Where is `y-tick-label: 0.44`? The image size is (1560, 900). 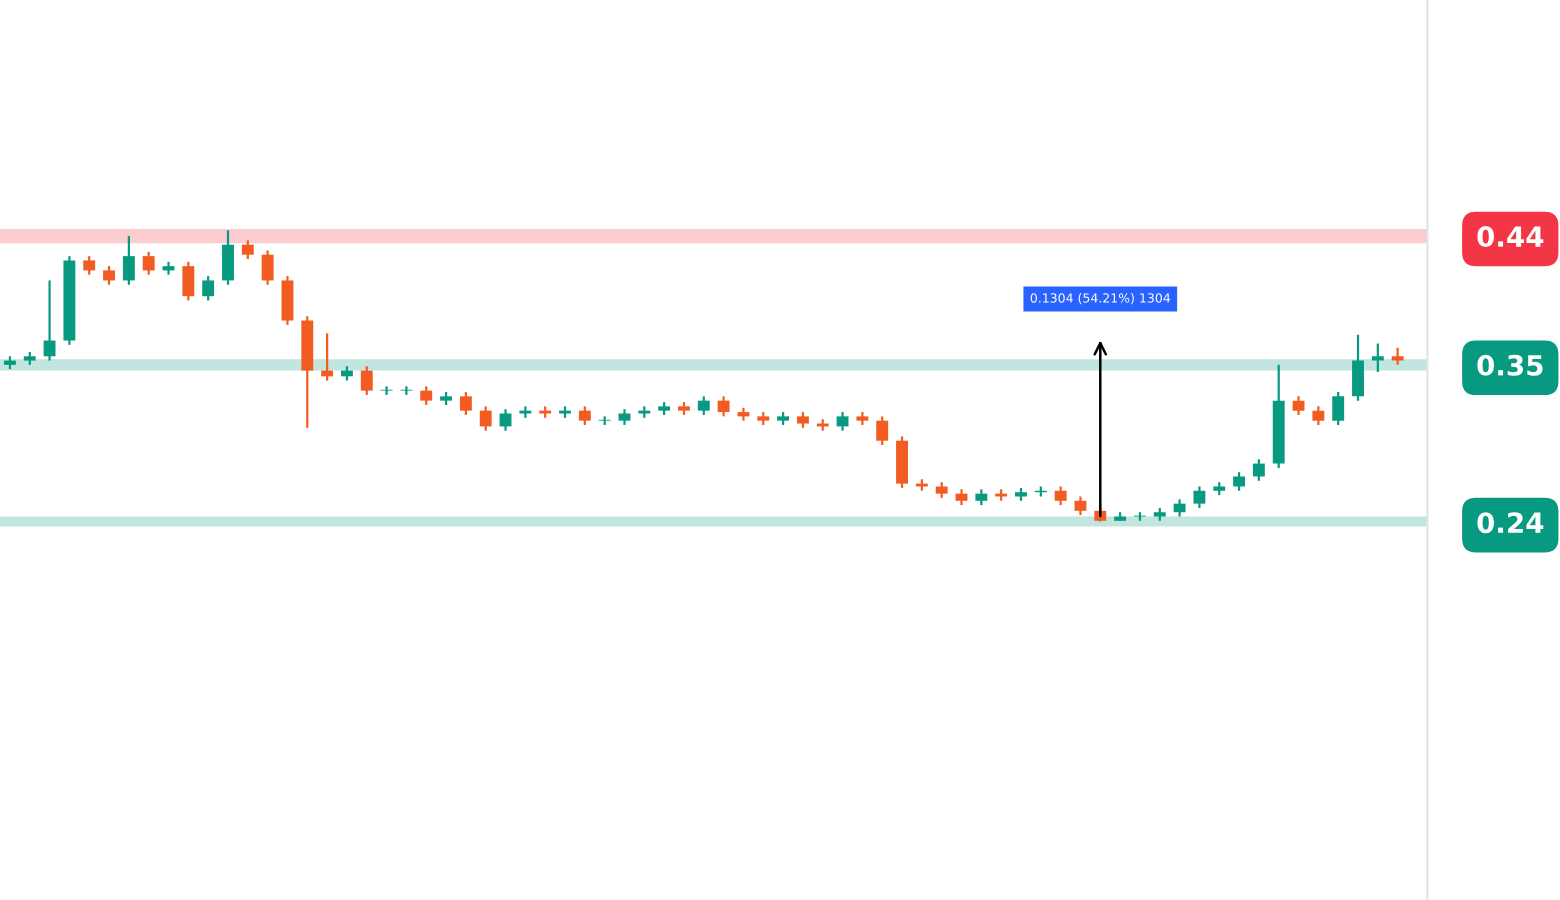
y-tick-label: 0.44 is located at coordinates (1510, 237).